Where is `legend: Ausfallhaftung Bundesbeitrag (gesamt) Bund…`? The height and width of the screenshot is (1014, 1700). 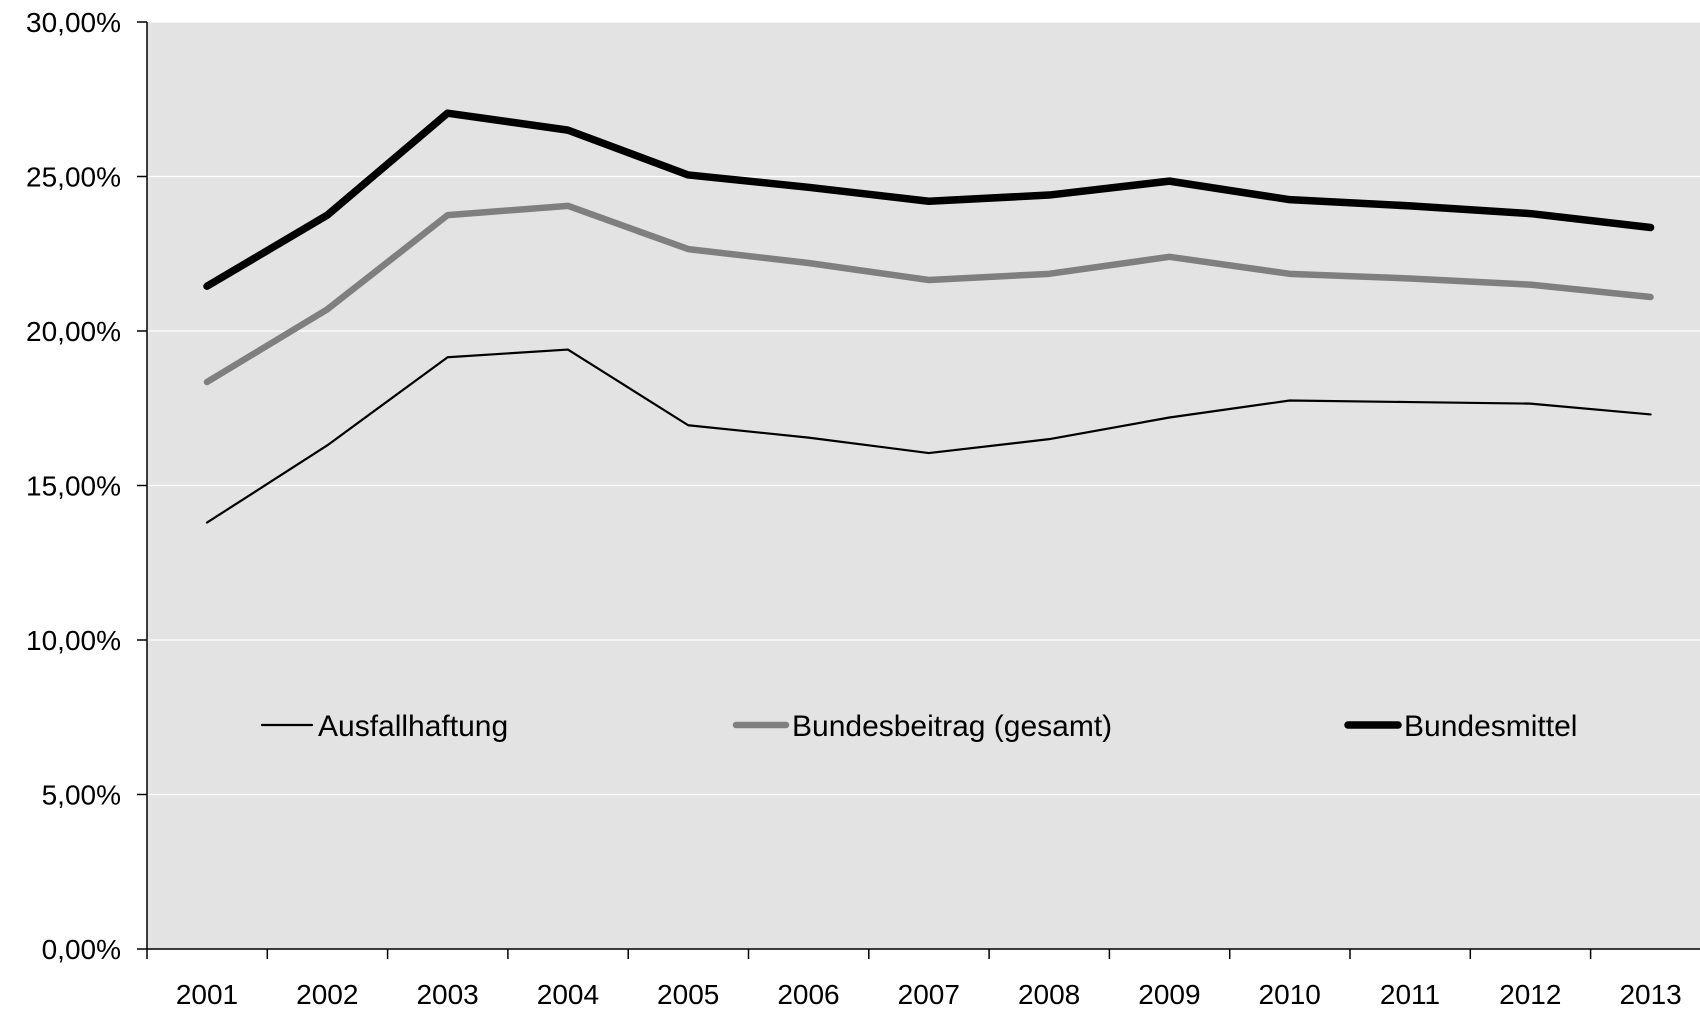 legend: Ausfallhaftung Bundesbeitrag (gesamt) Bund… is located at coordinates (918, 726).